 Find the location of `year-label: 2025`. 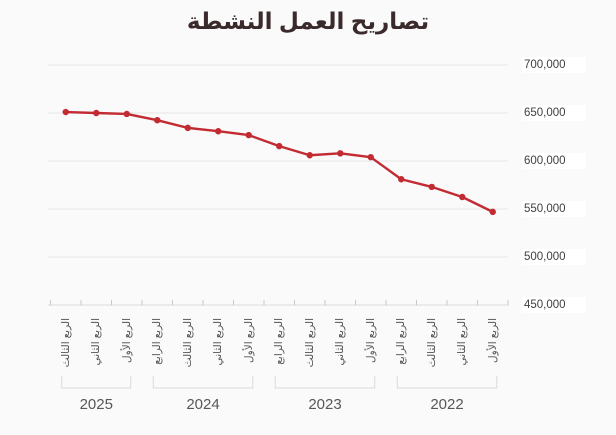

year-label: 2025 is located at coordinates (96, 404).